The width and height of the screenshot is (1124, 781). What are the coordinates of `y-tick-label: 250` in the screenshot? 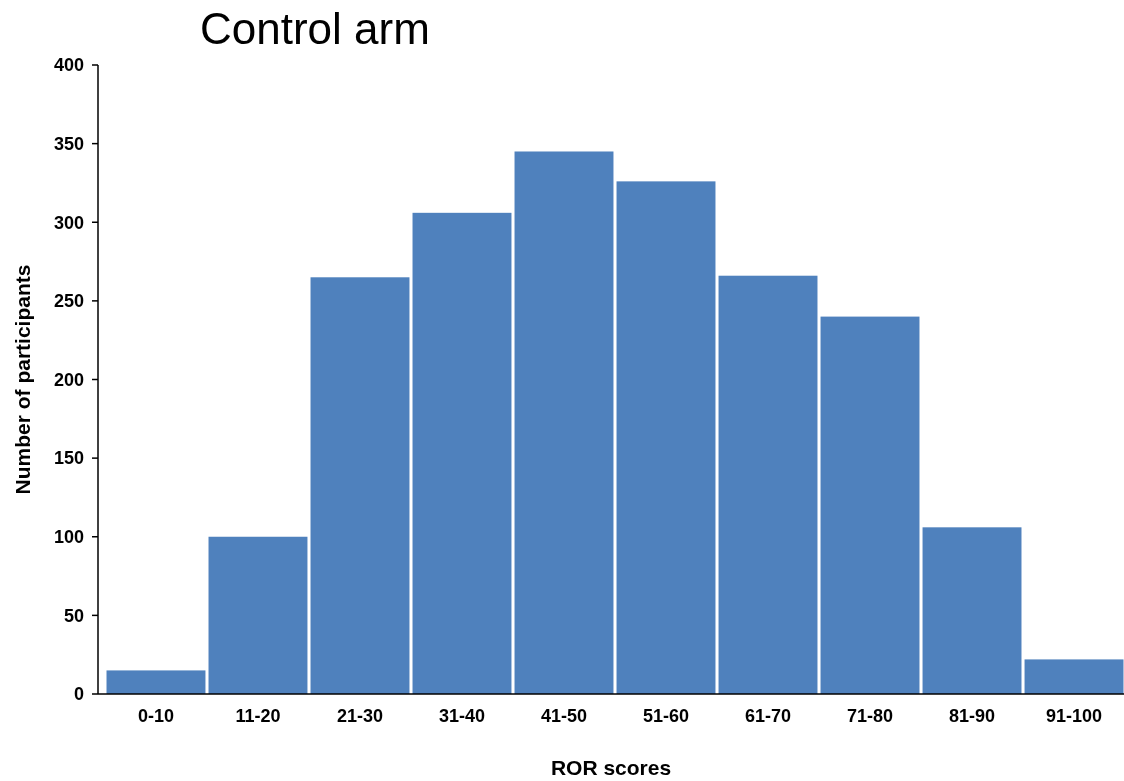 It's located at (68, 301).